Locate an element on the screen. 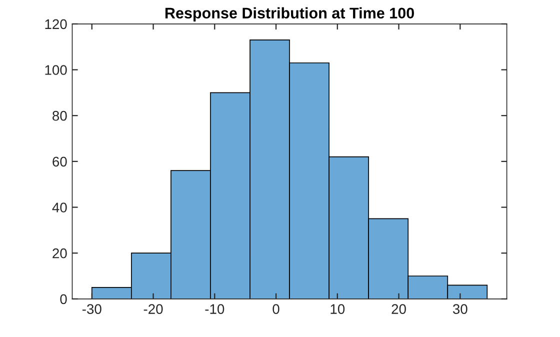 Image resolution: width=560 pixels, height=337 pixels. y-tick-label: 20 is located at coordinates (59, 253).